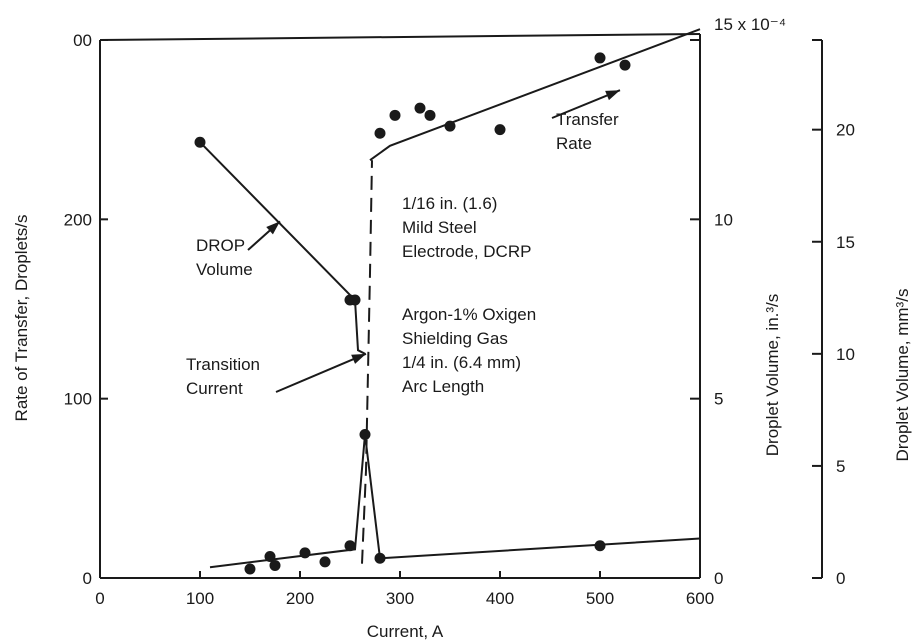 Image resolution: width=918 pixels, height=641 pixels. I want to click on right-in3-tick-label: 5, so click(718, 399).